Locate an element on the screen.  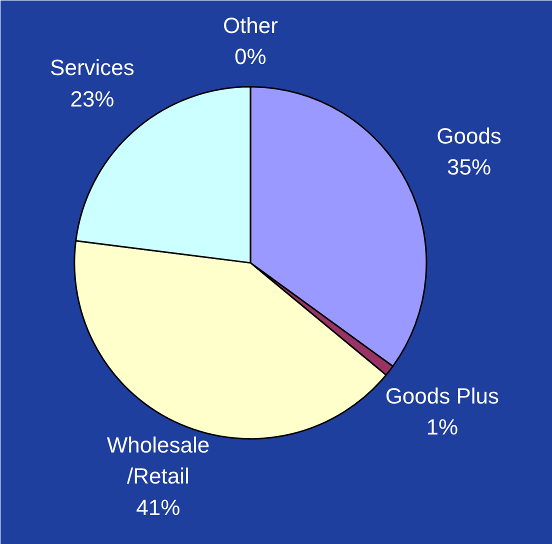
slice-label: Wholesale /Retail is located at coordinates (158, 460).